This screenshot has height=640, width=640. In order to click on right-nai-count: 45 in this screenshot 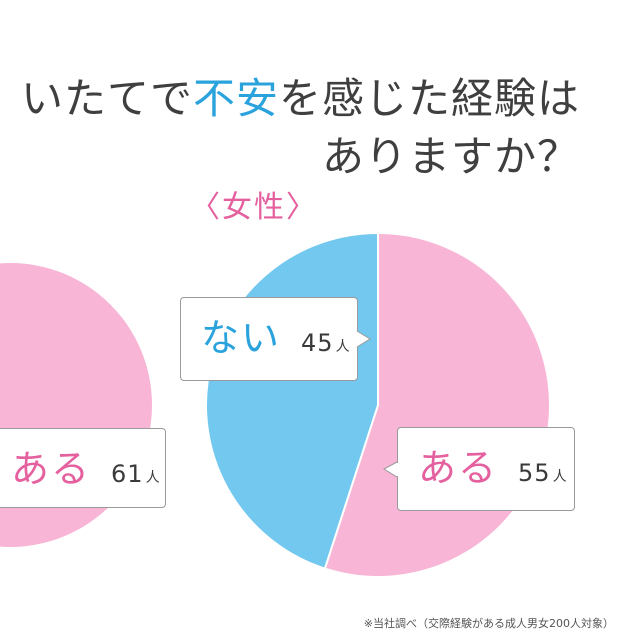, I will do `click(317, 343)`.